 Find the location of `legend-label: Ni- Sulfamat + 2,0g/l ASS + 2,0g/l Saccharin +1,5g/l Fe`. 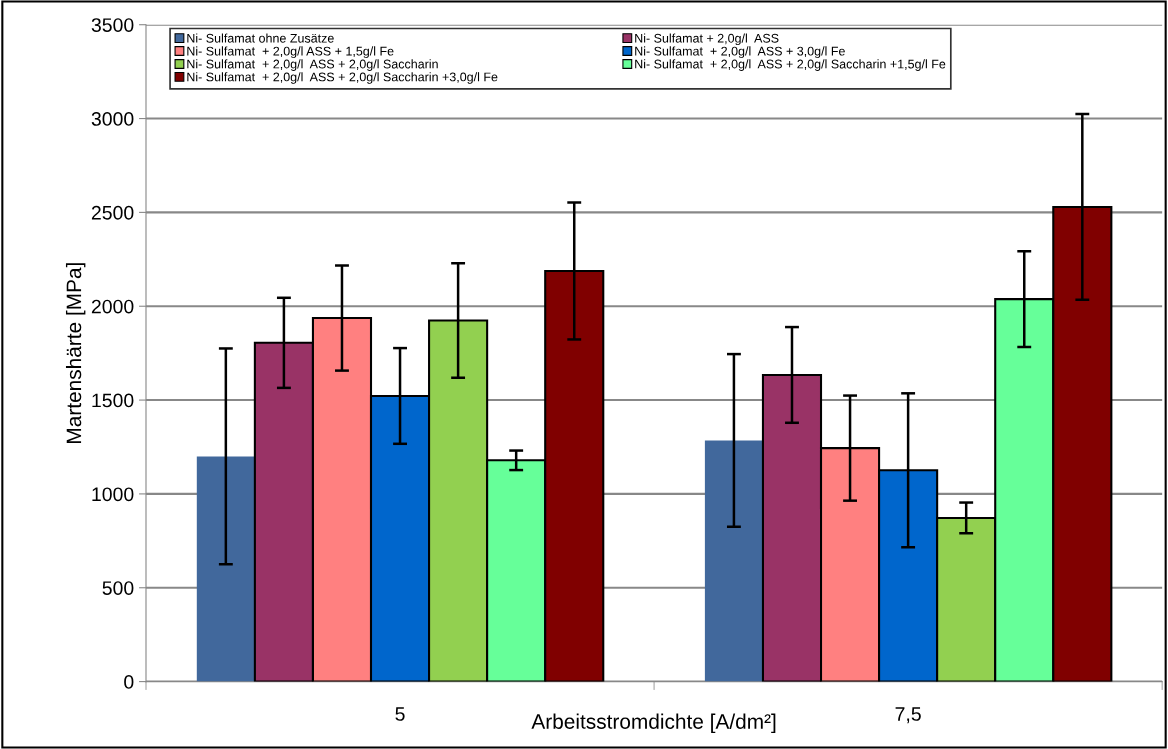

legend-label: Ni- Sulfamat + 2,0g/l ASS + 2,0g/l Saccharin +1,5g/l Fe is located at coordinates (790, 65).